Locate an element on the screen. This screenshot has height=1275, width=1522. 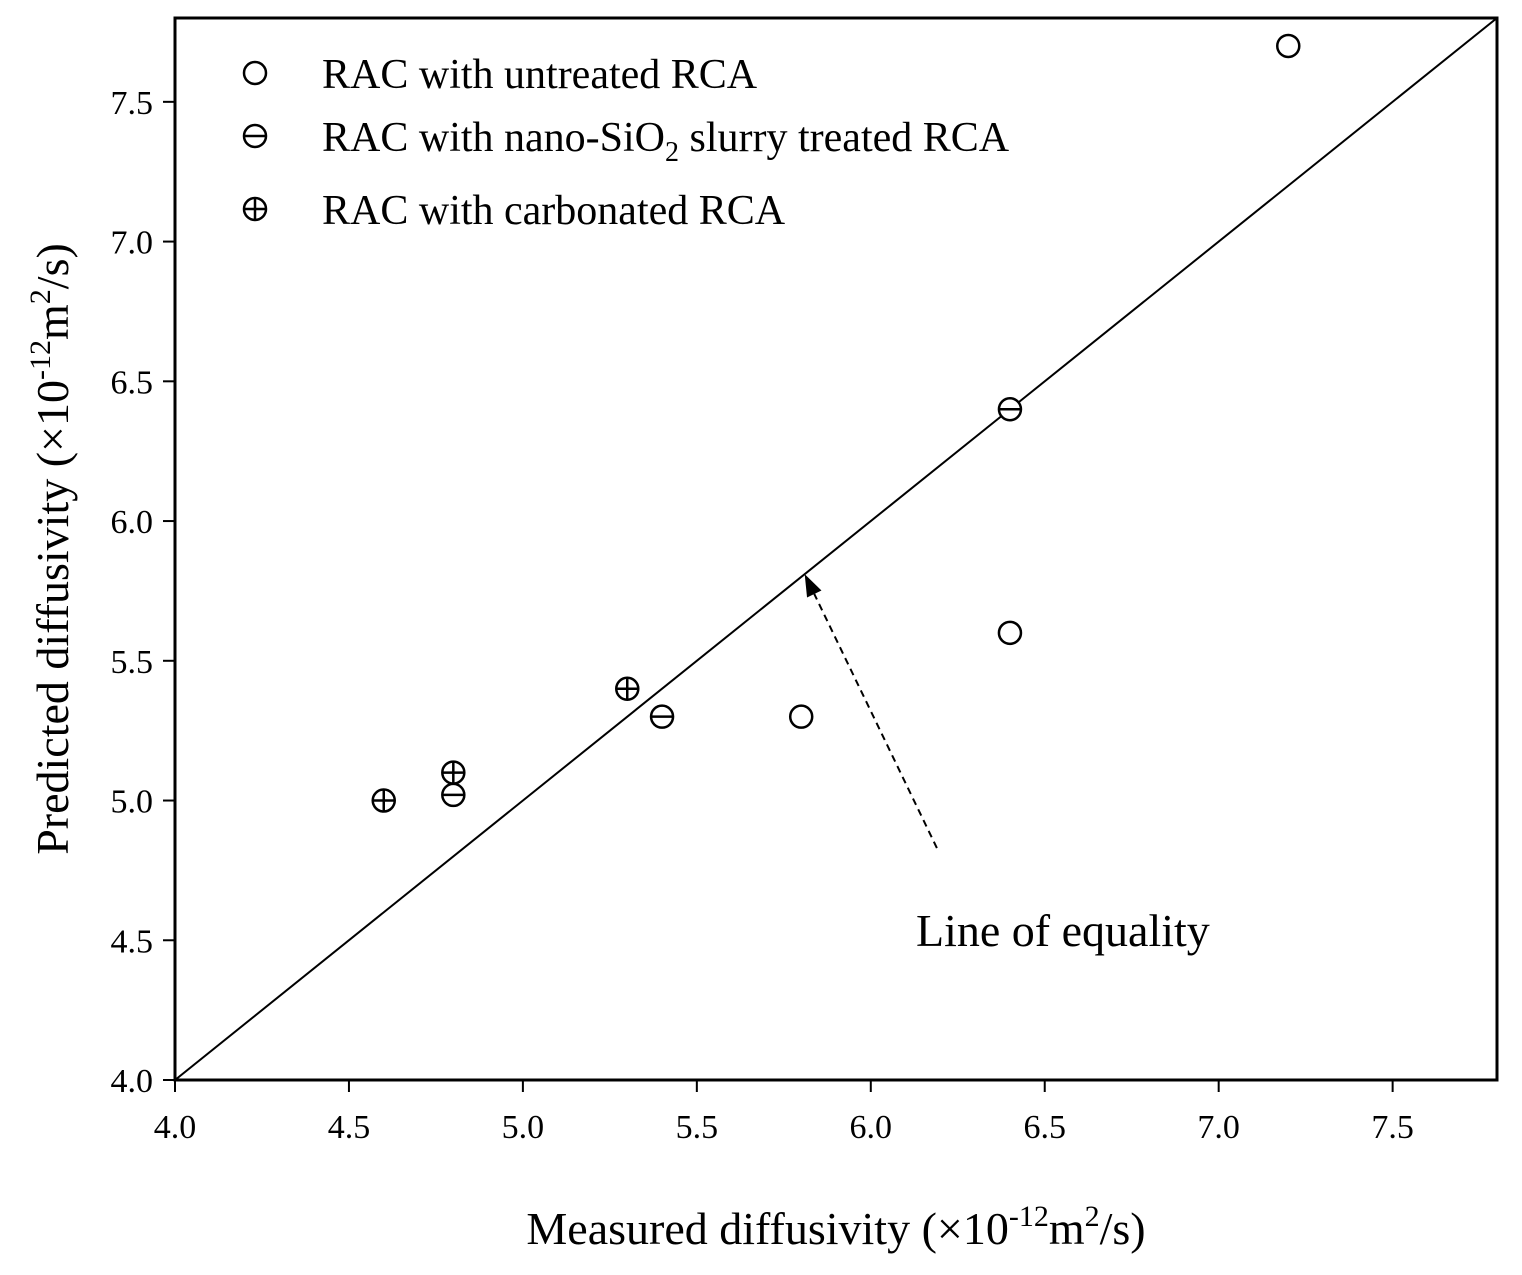
y-tick-label: 6.5 is located at coordinates (132, 382).